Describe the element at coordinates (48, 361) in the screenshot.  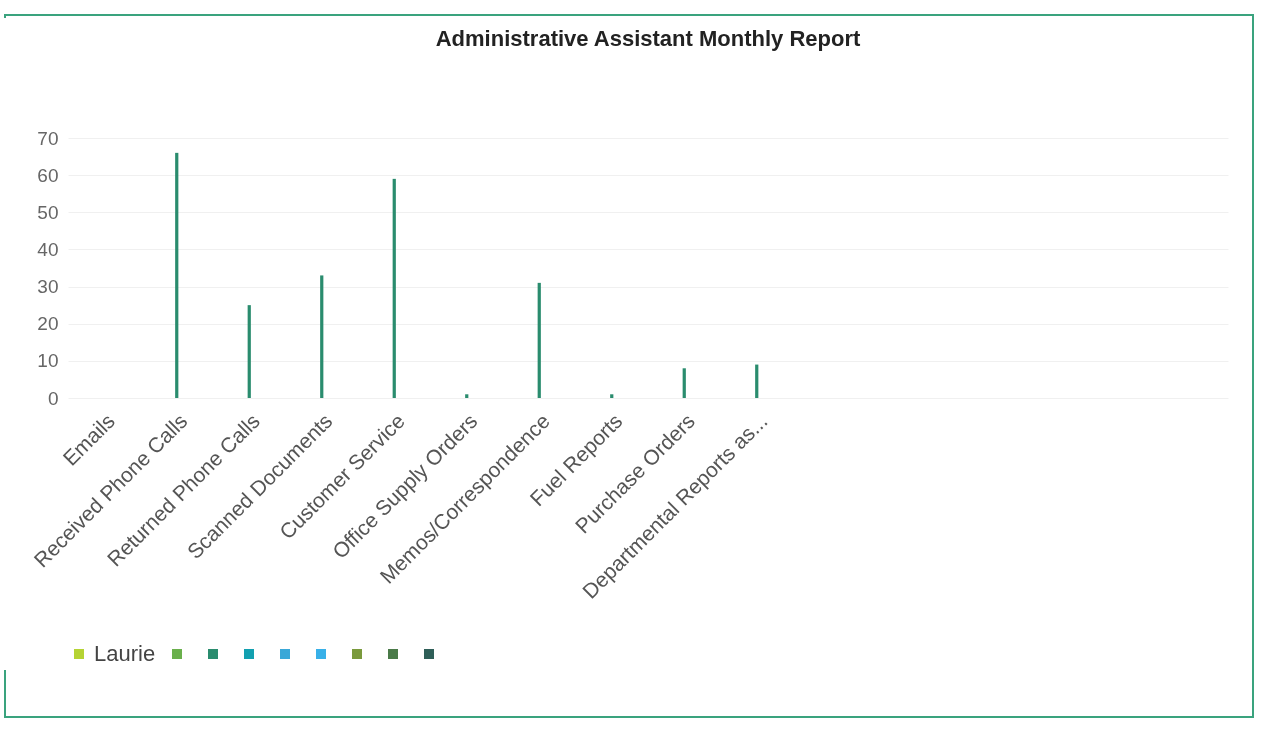
I see `y-tick-label: 10` at that location.